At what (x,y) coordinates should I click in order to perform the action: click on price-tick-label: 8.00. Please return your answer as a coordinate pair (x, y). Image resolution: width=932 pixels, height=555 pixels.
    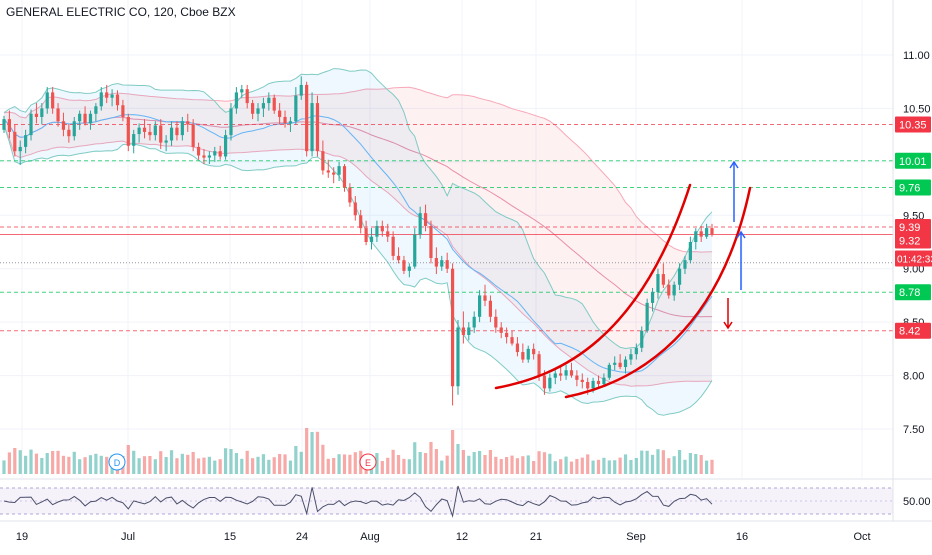
    Looking at the image, I should click on (913, 377).